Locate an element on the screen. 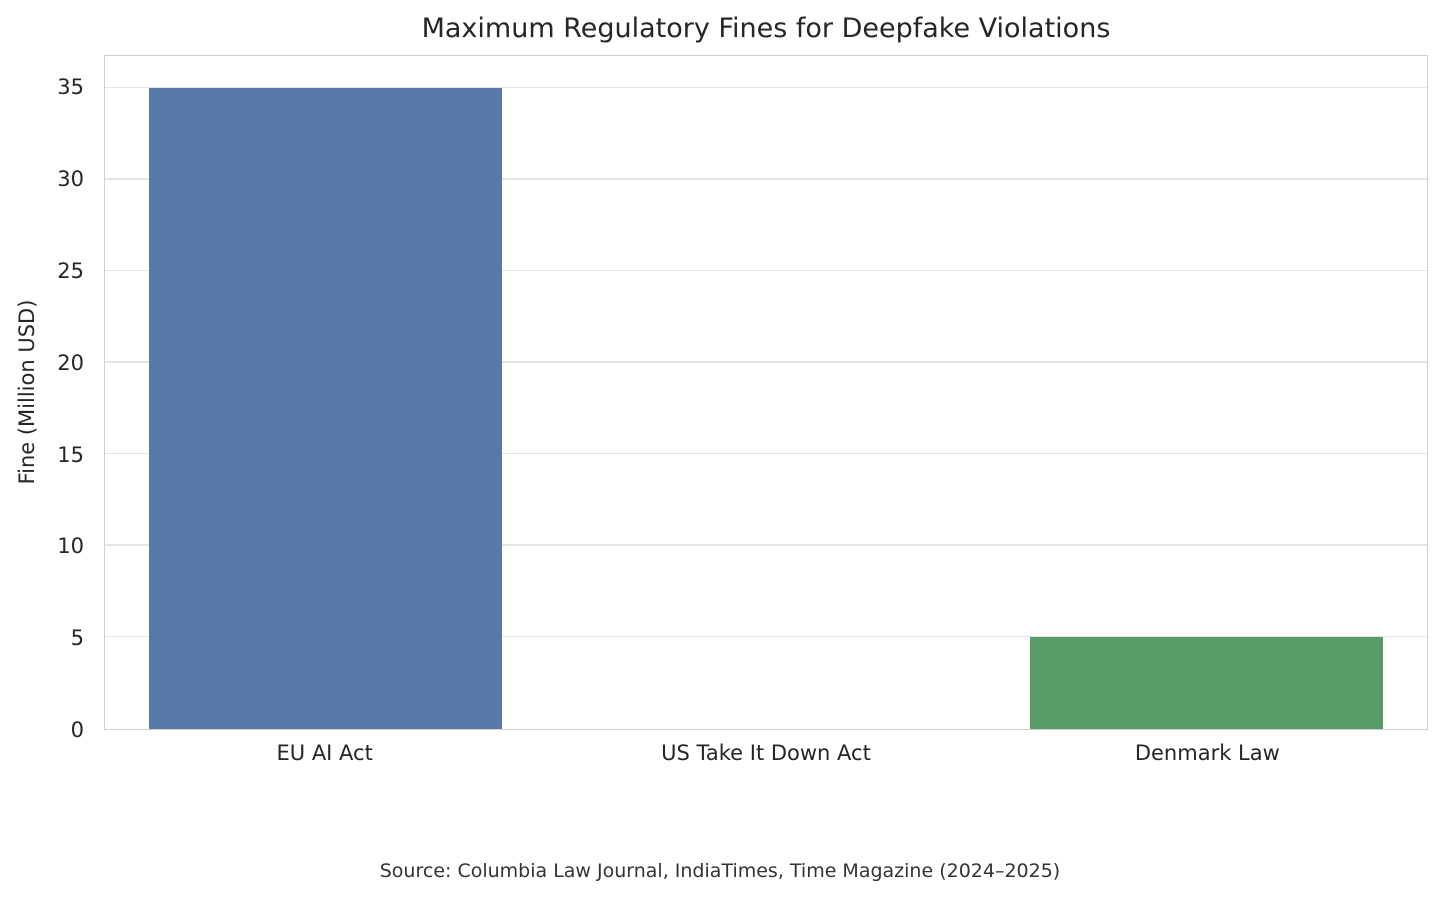 The image size is (1440, 905). x-tick-label-eu-ai-act: EU AI Act is located at coordinates (324, 753).